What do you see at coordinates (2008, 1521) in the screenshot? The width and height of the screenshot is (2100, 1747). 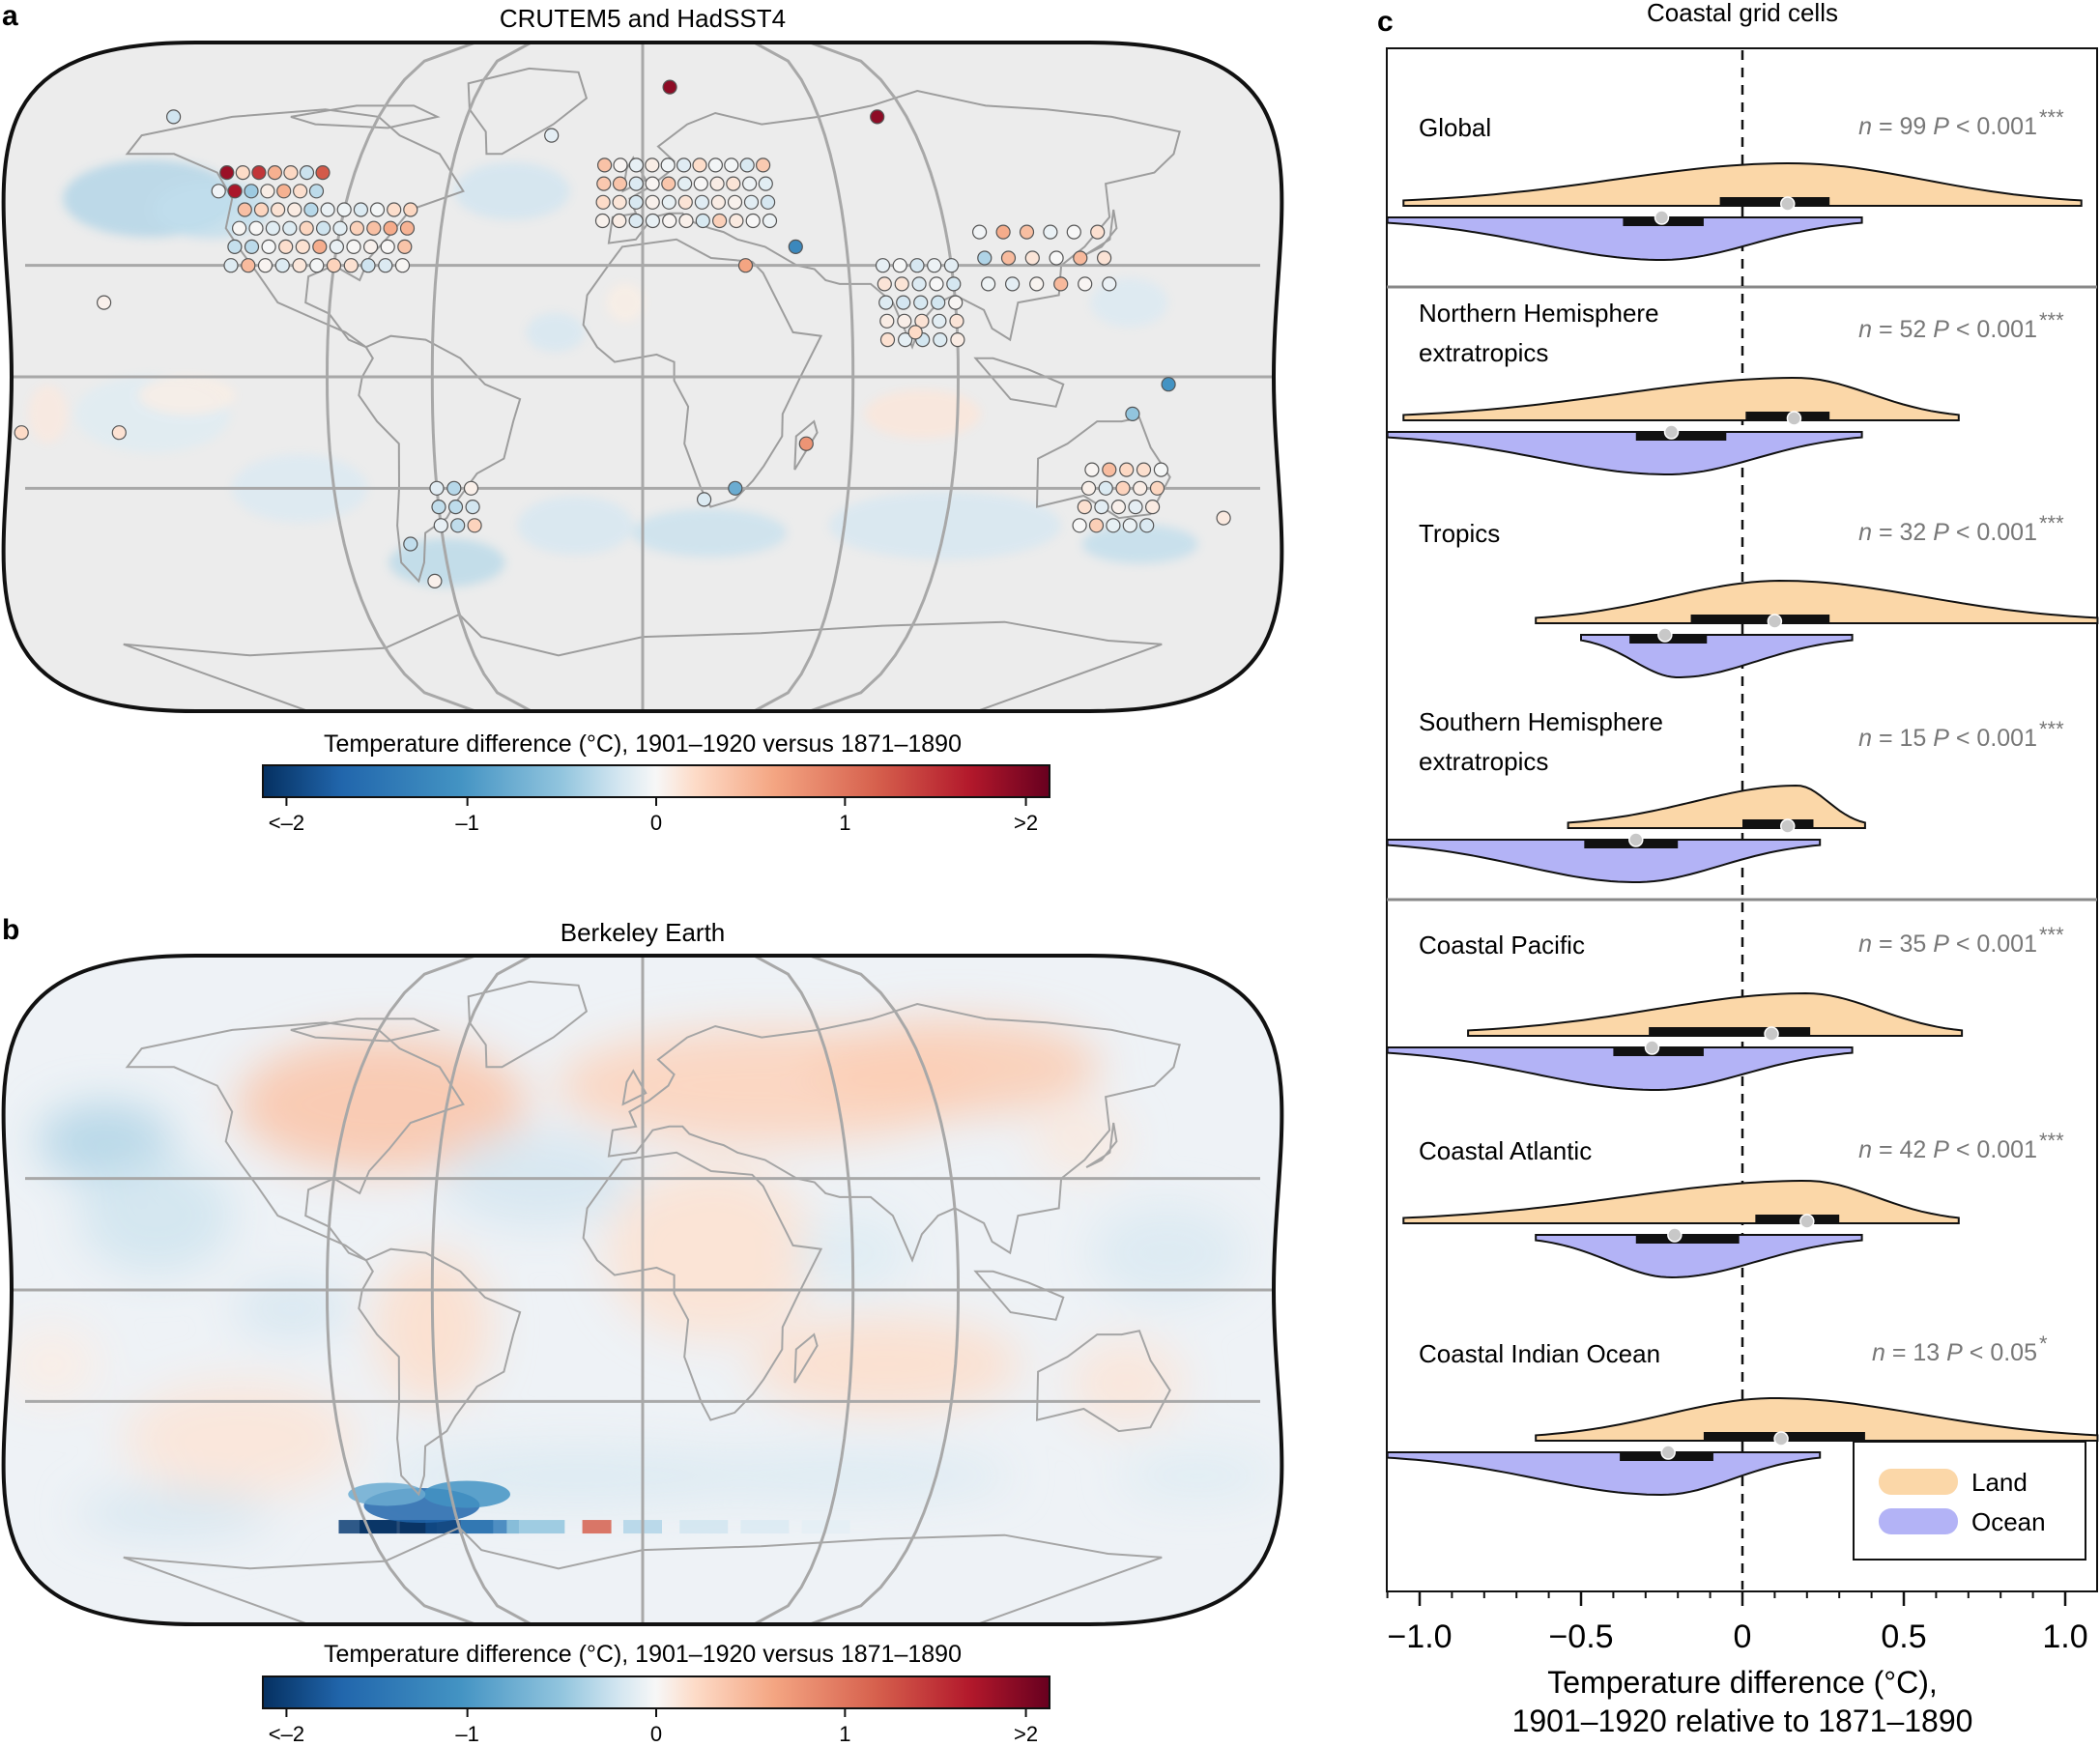 I see `legend-ocean-label: Ocean` at bounding box center [2008, 1521].